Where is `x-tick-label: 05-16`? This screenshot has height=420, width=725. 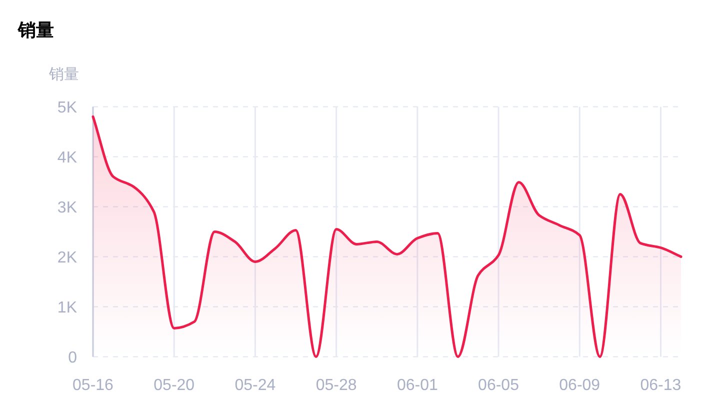
x-tick-label: 05-16 is located at coordinates (93, 385).